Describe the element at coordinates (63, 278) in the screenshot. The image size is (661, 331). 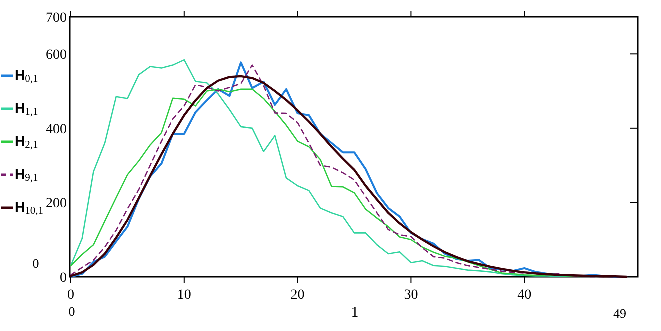
I see `y-tick-label: 0` at that location.